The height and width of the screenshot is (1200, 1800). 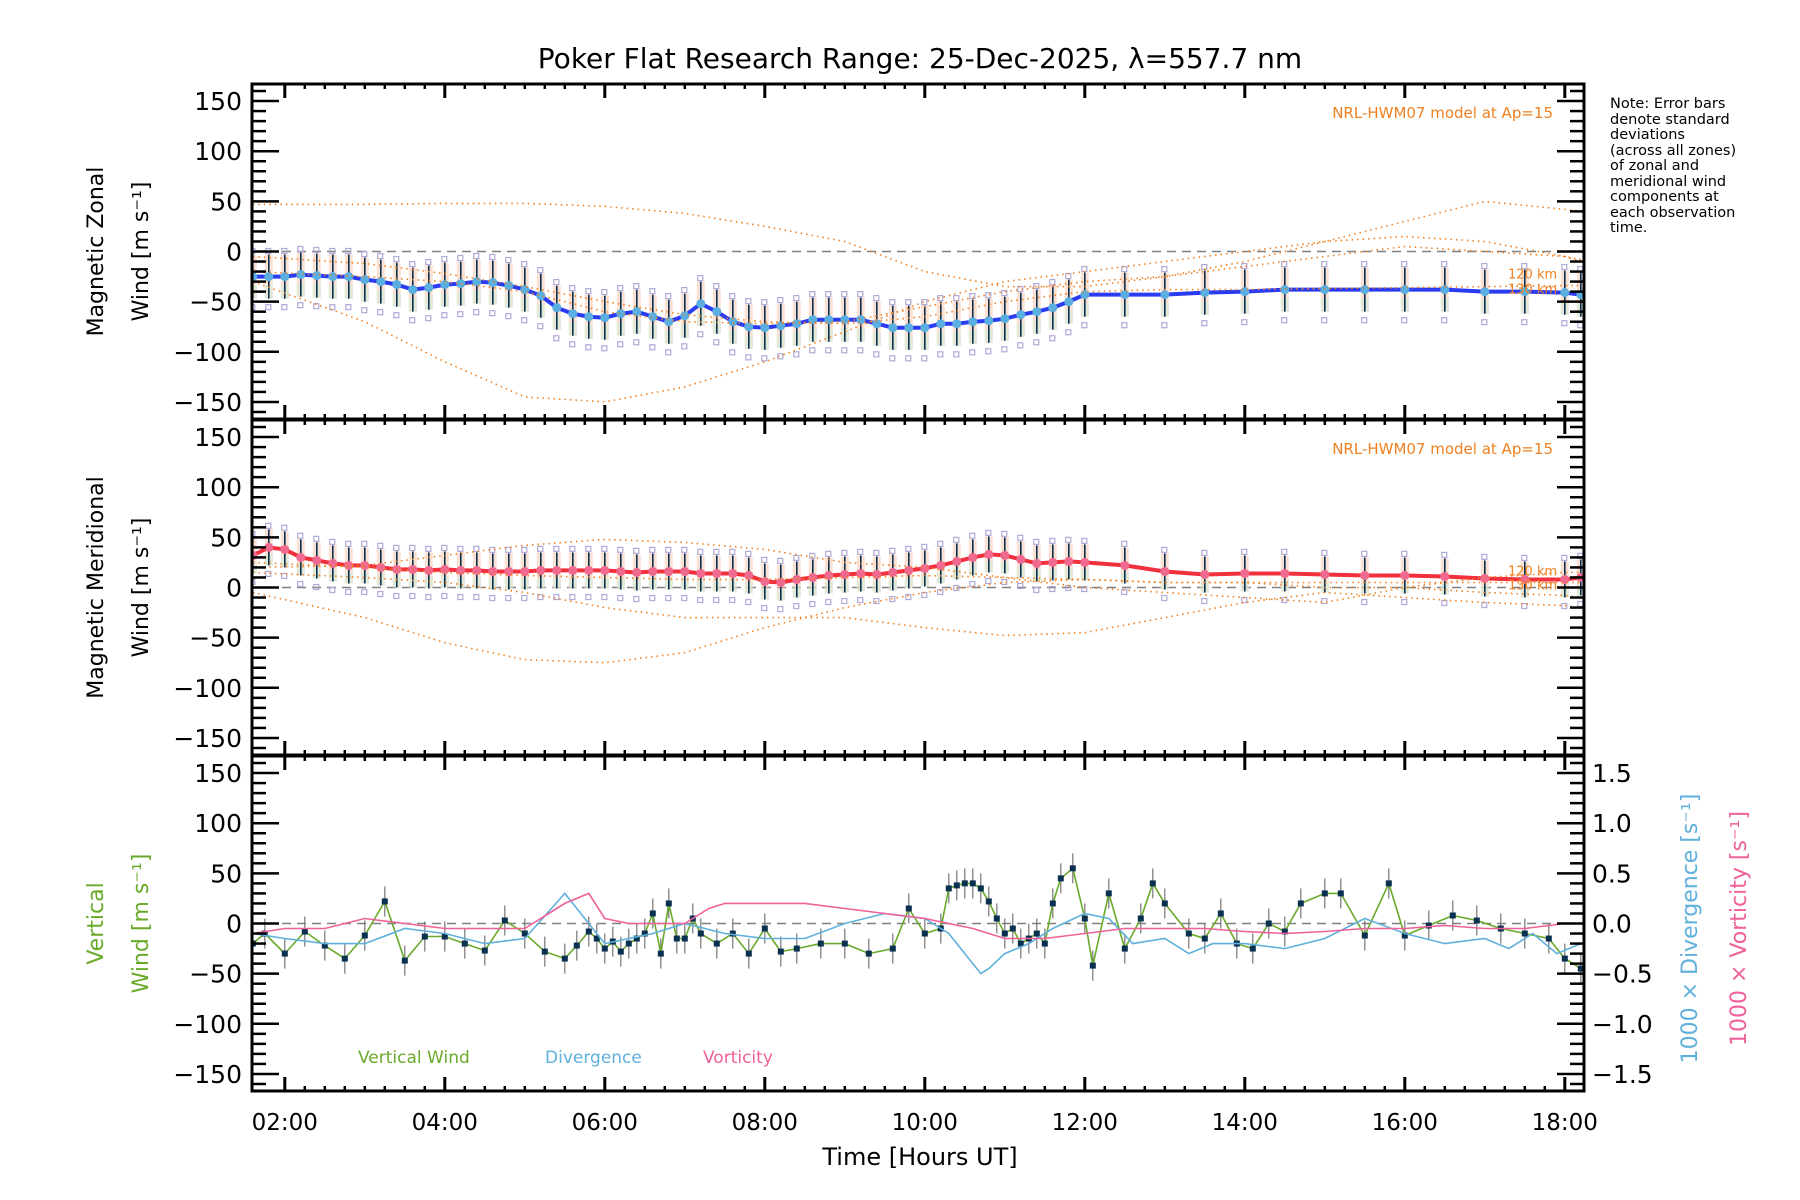 I want to click on y-tick-label: 150, so click(x=218, y=437).